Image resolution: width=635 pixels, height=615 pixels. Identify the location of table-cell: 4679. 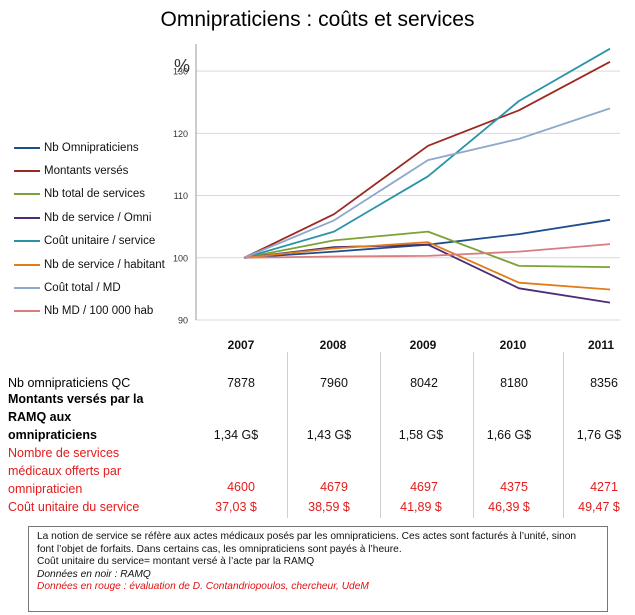
(334, 487).